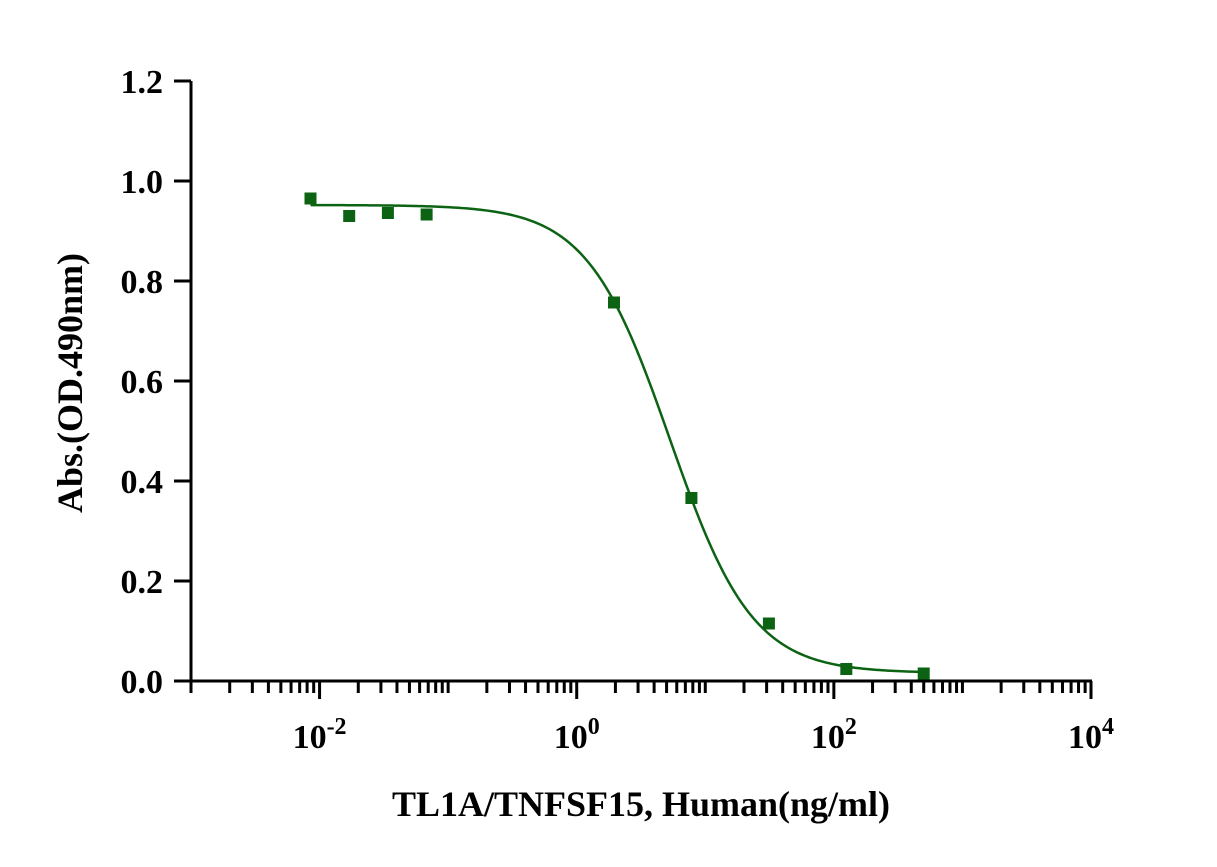 The width and height of the screenshot is (1217, 867). What do you see at coordinates (594, 727) in the screenshot?
I see `x-tick-exponent: 0` at bounding box center [594, 727].